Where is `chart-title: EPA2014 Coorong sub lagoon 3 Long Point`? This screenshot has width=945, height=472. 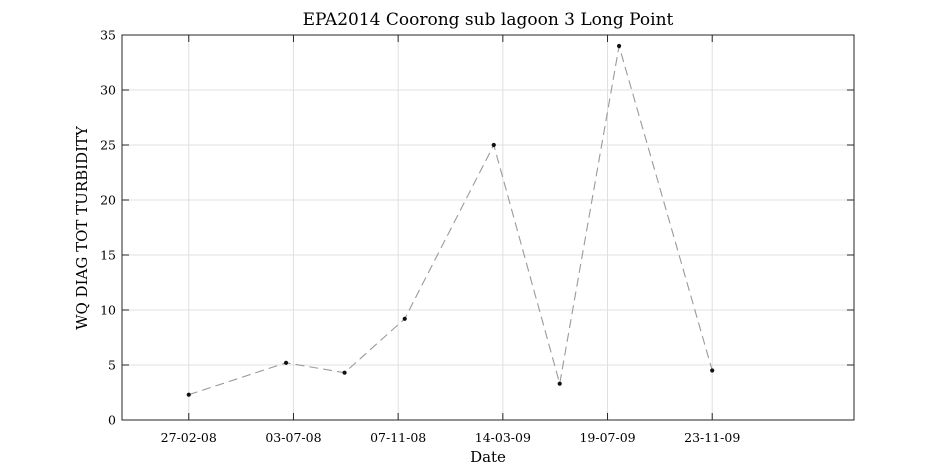
chart-title: EPA2014 Coorong sub lagoon 3 Long Point is located at coordinates (488, 20).